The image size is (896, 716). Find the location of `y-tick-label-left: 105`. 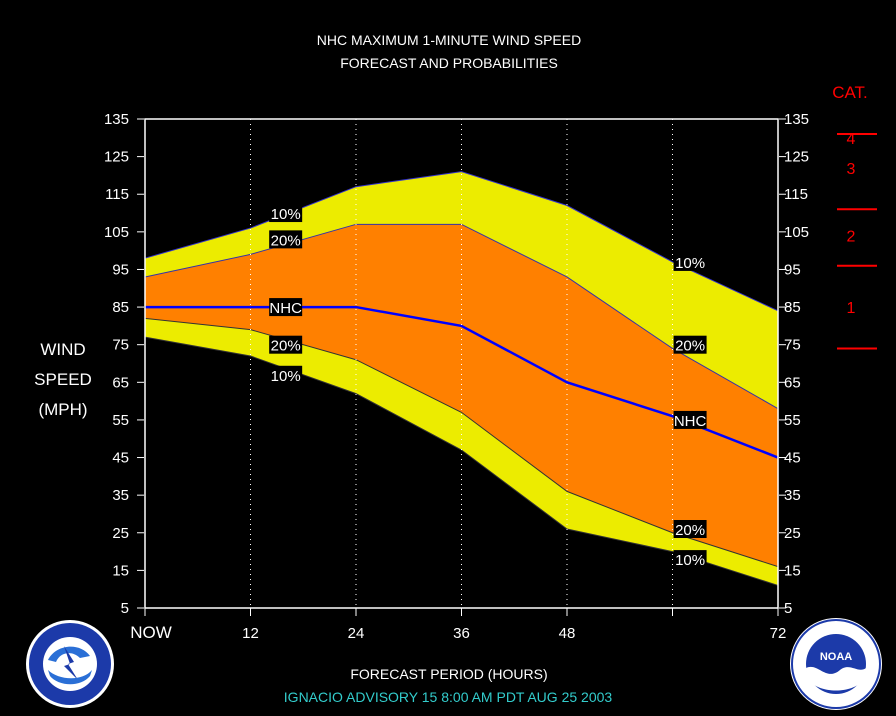

y-tick-label-left: 105 is located at coordinates (116, 232).